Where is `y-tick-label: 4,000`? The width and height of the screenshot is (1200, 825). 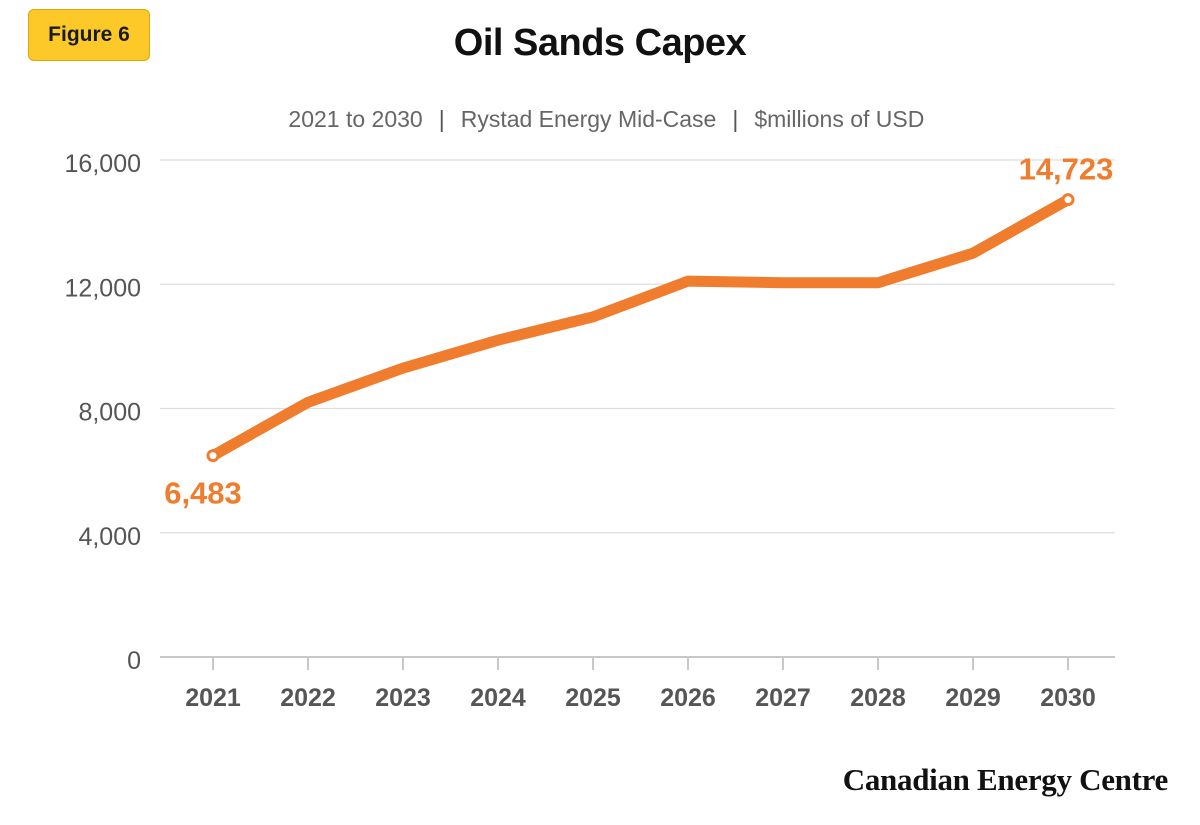 y-tick-label: 4,000 is located at coordinates (109, 537).